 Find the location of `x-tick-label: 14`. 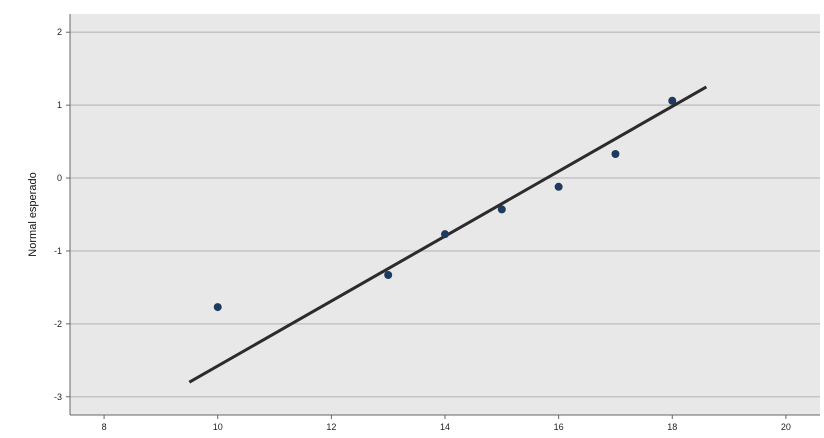

x-tick-label: 14 is located at coordinates (445, 427).